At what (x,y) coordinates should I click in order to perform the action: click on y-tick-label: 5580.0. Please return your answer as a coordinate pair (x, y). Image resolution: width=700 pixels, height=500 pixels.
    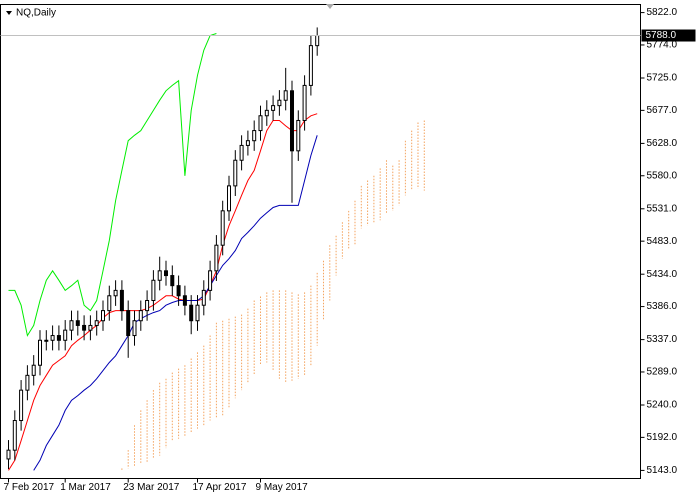
    Looking at the image, I should click on (662, 175).